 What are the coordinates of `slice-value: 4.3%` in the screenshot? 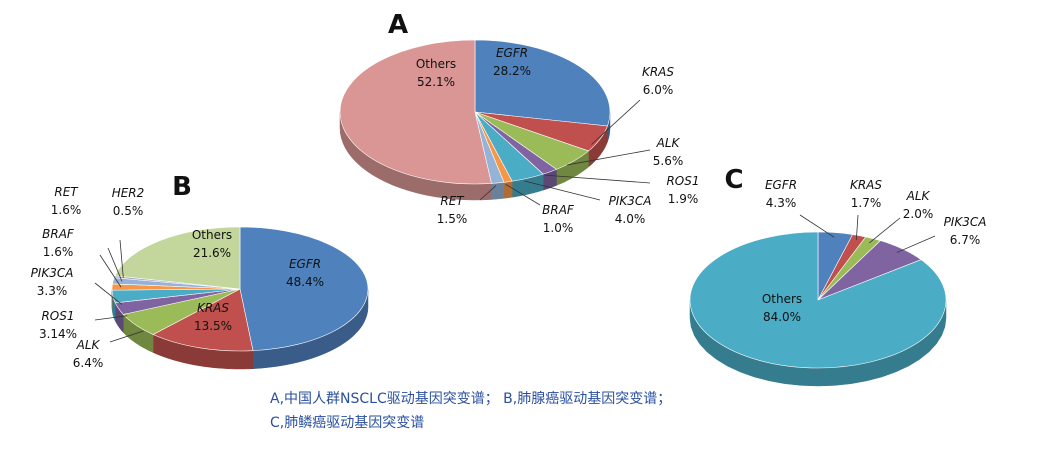 It's located at (781, 203).